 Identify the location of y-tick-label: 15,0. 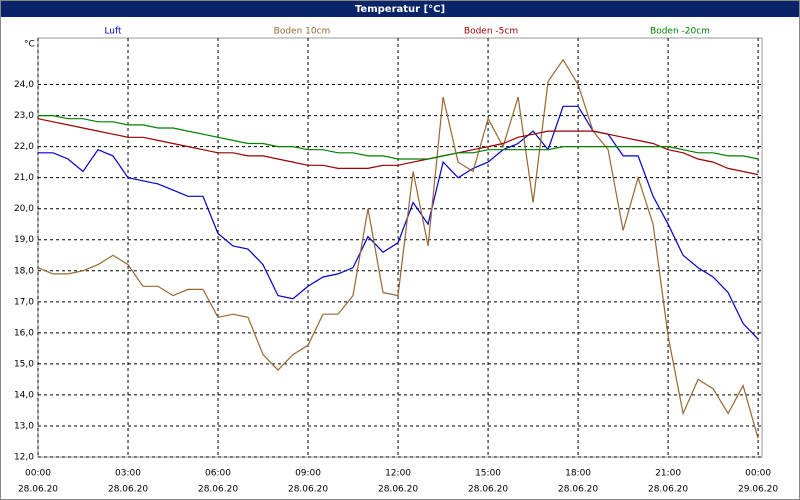
(24, 364).